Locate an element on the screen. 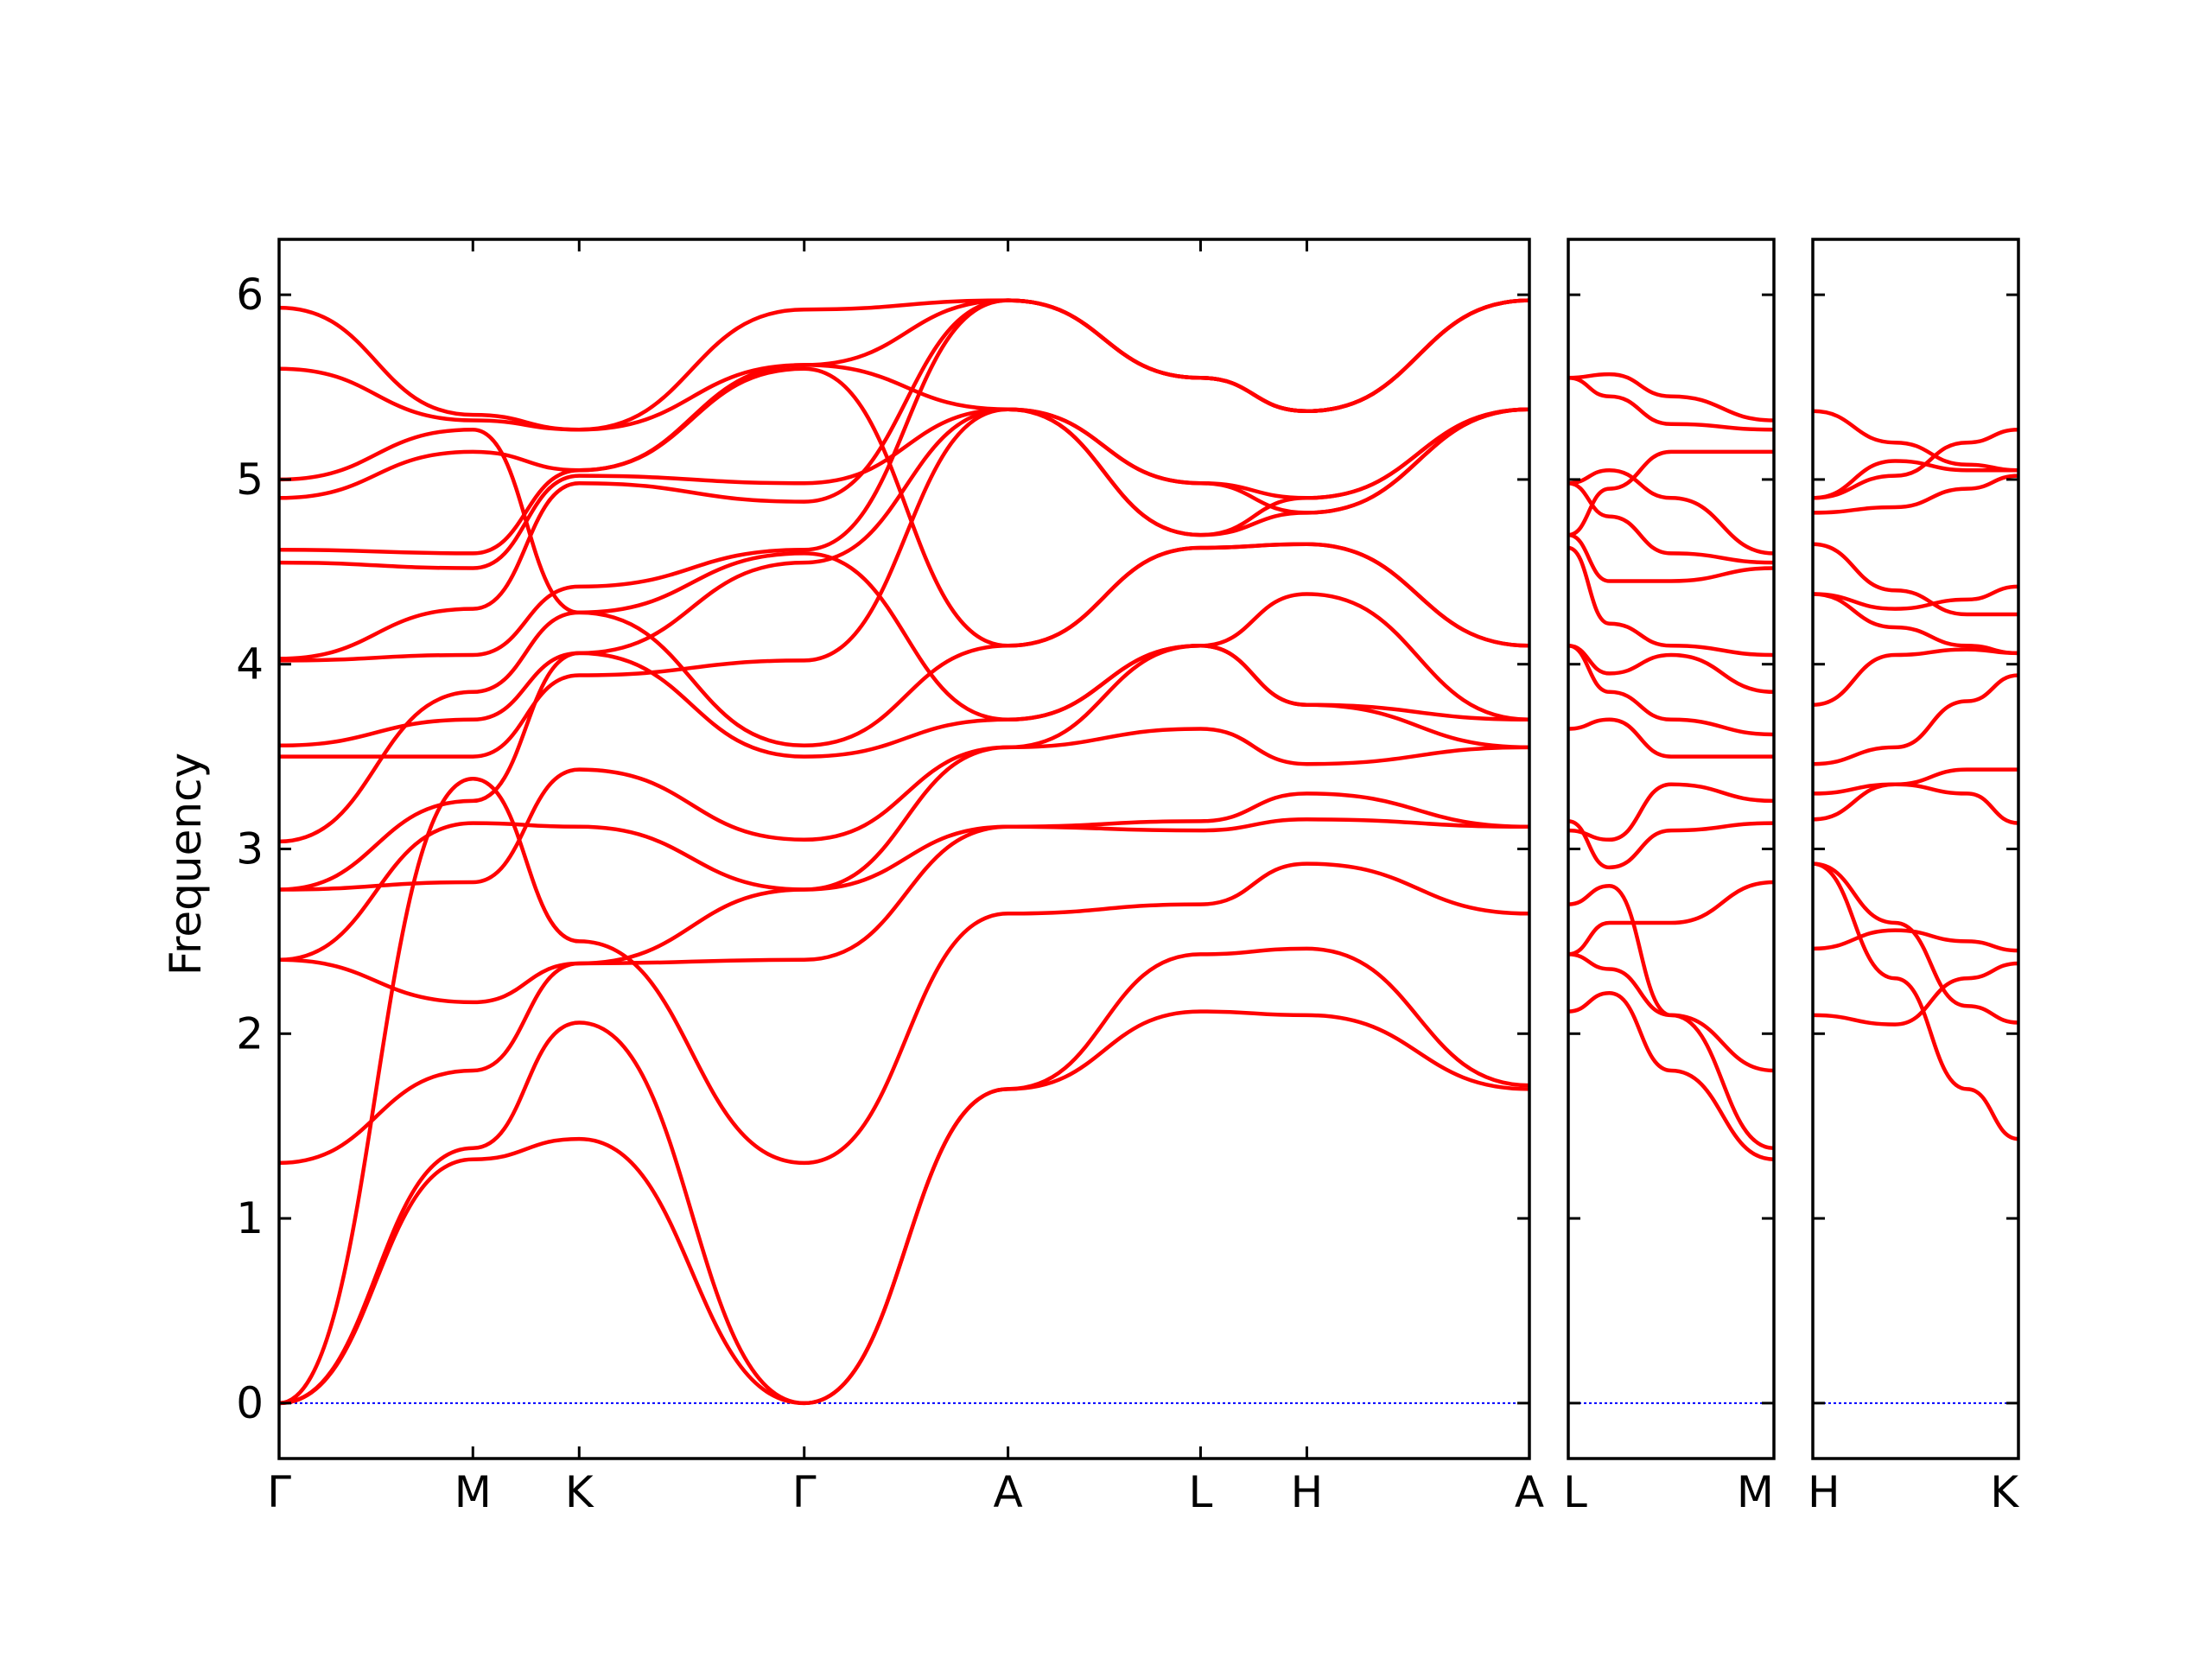 This screenshot has width=2212, height=1659. y-axis-title: Frequency is located at coordinates (186, 864).